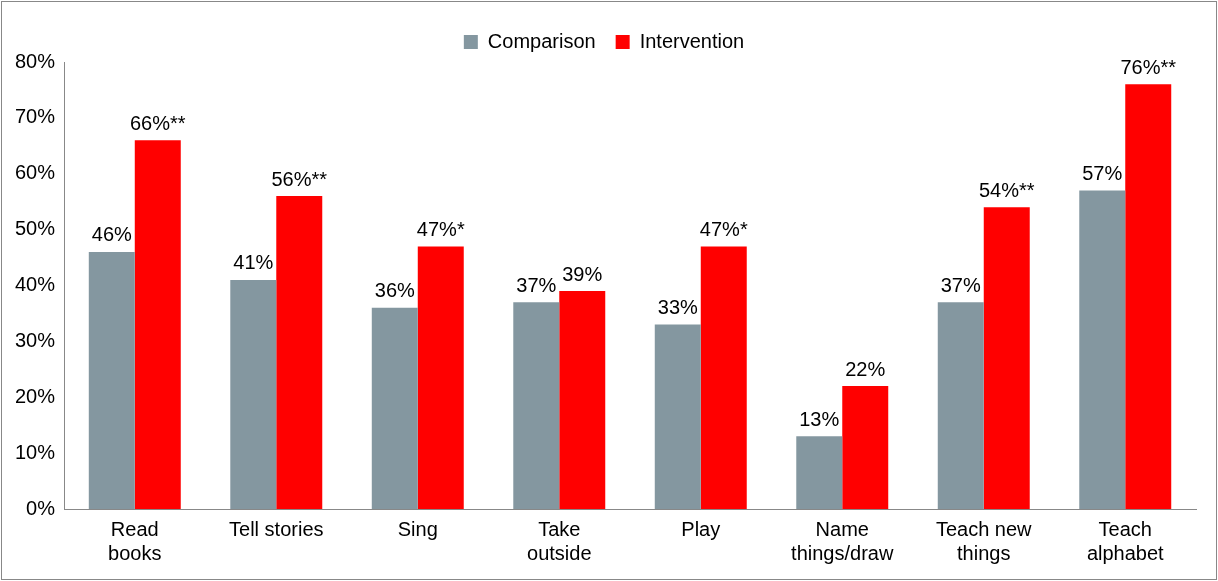 Image resolution: width=1218 pixels, height=581 pixels. Describe the element at coordinates (984, 540) in the screenshot. I see `x-tick-label: Teach new things` at that location.